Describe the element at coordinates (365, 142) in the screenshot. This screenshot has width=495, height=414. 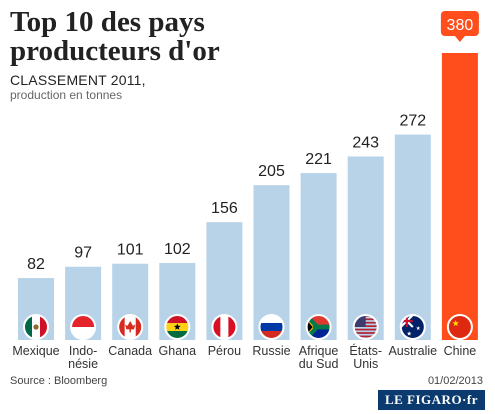
I see `value-label: 243` at that location.